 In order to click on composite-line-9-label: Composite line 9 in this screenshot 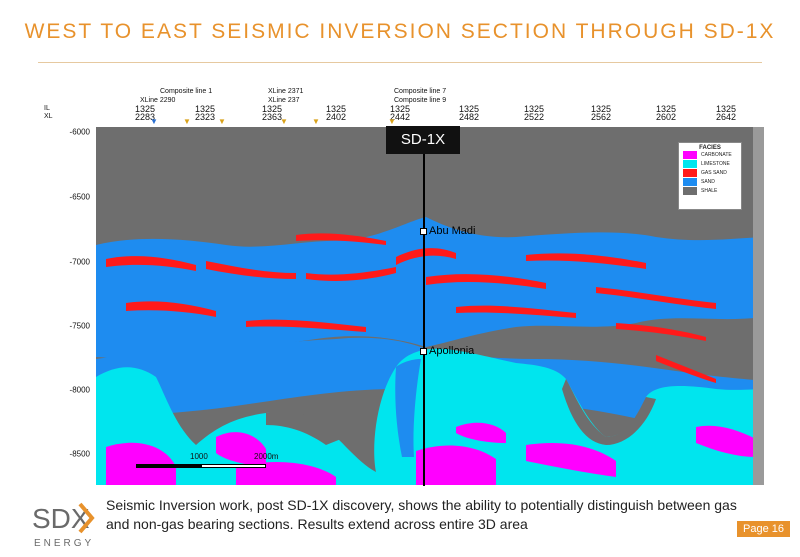, I will do `click(420, 100)`.